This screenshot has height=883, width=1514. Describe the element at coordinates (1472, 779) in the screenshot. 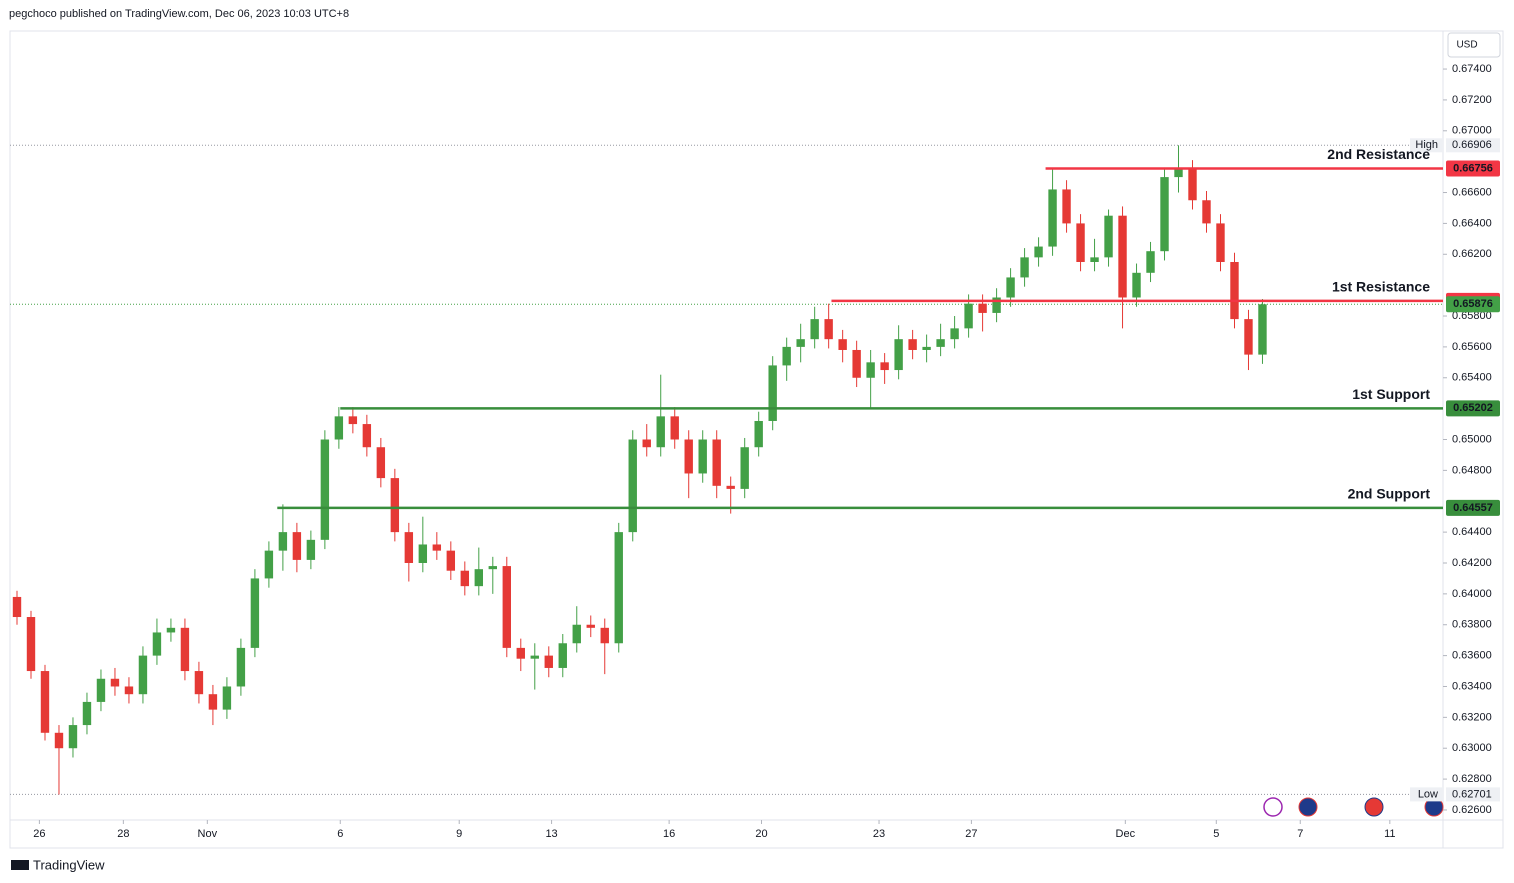

I see `y-tick-label: 0.62800` at that location.